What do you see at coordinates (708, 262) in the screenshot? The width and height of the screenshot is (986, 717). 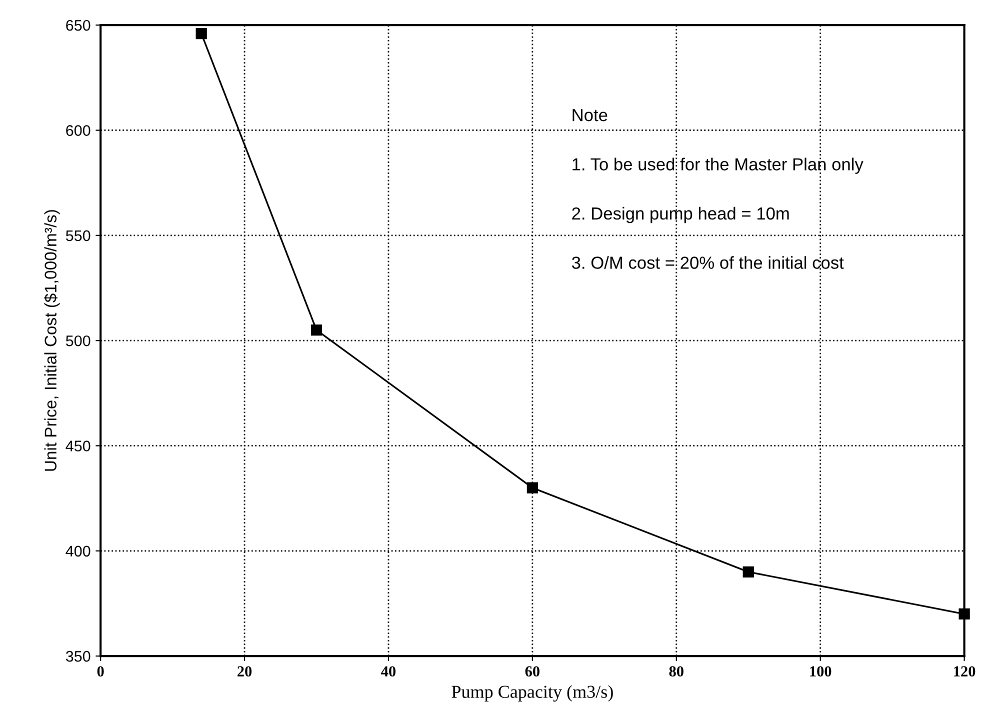 I see `annotation: 3. O/M cost = 20% of the initial cost` at bounding box center [708, 262].